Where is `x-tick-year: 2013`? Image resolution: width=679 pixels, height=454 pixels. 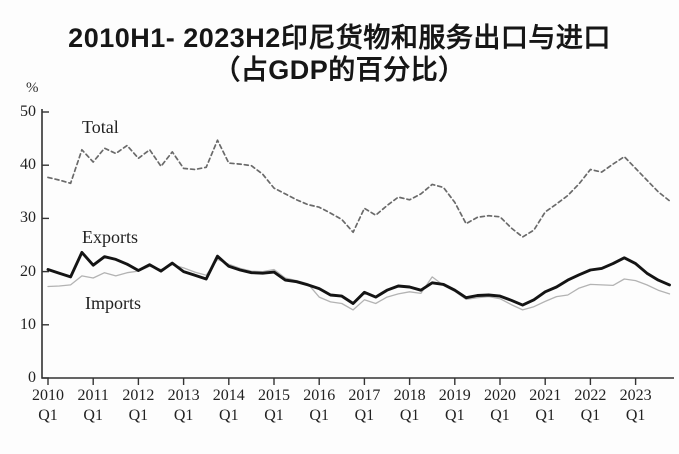 x-tick-year: 2013 is located at coordinates (183, 395).